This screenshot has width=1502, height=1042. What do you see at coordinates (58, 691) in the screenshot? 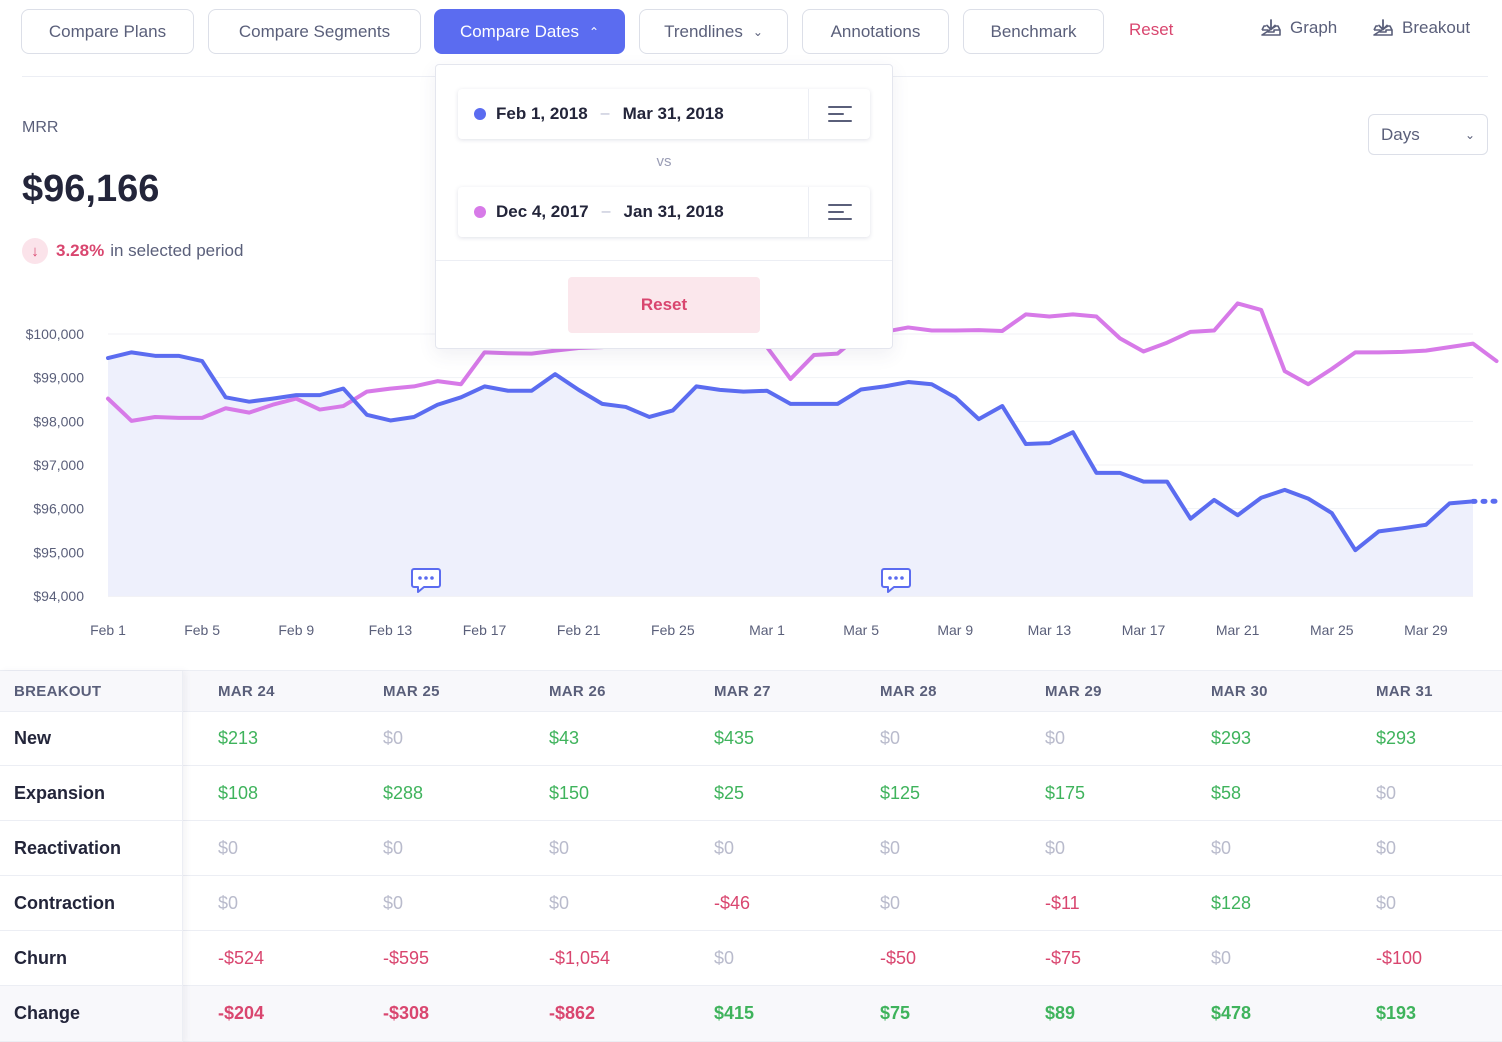
I see `breakout-header: BREAKOUT` at bounding box center [58, 691].